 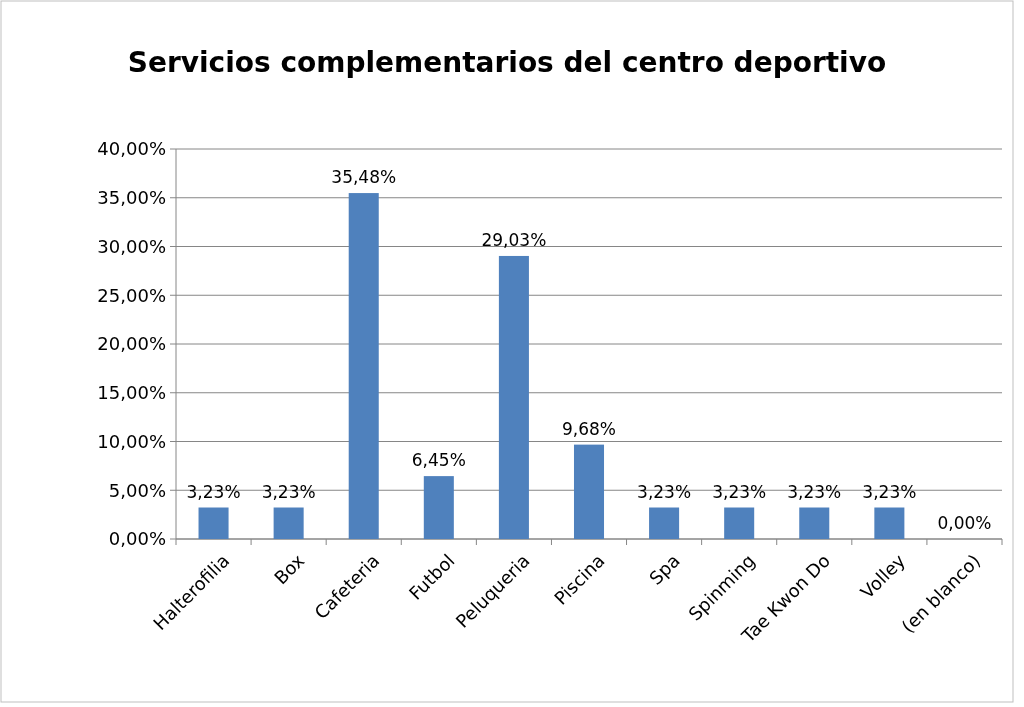 I want to click on x-tick-label: Spa, so click(x=664, y=569).